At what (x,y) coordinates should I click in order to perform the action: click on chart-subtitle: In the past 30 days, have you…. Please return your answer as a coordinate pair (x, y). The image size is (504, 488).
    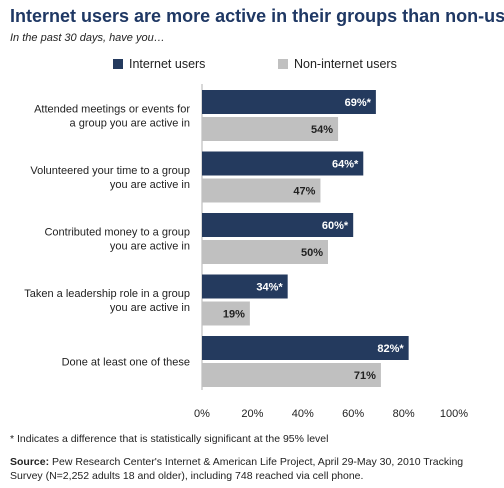
    Looking at the image, I should click on (87, 38).